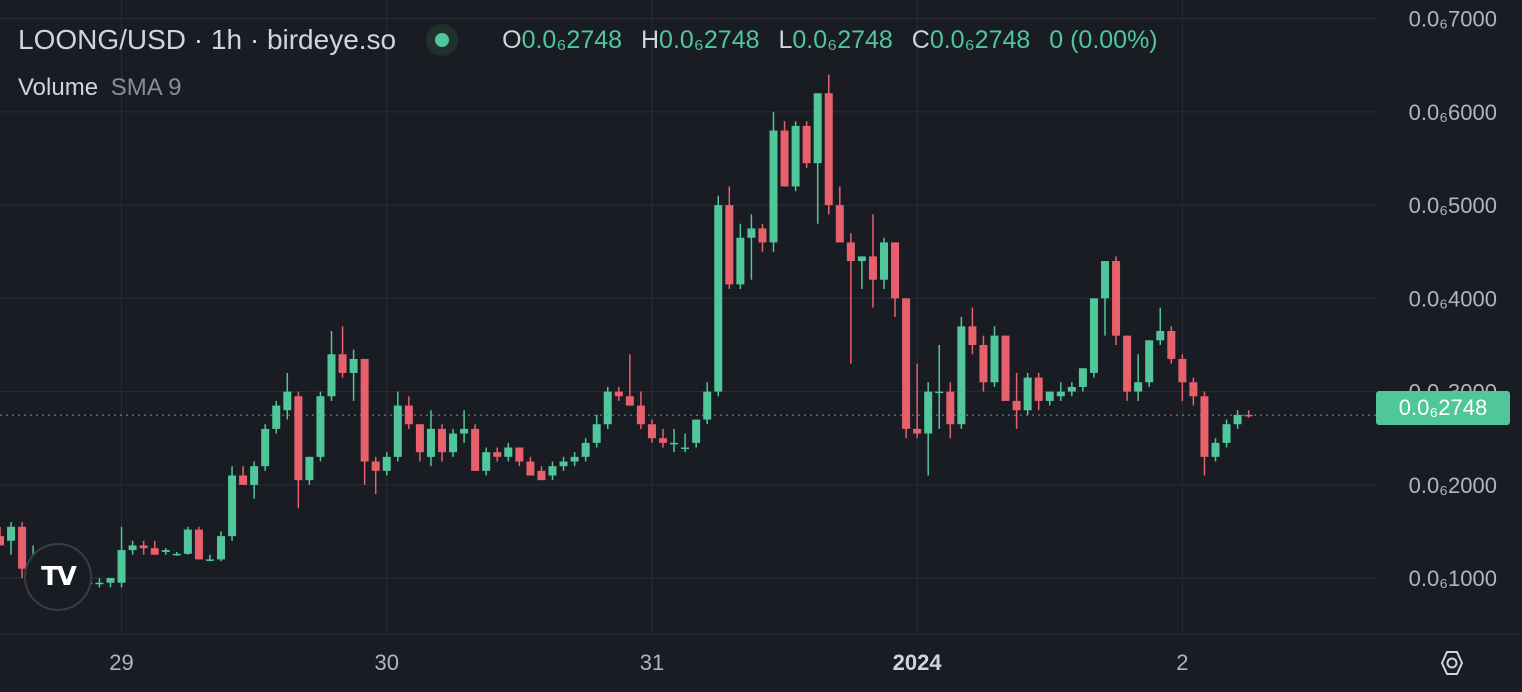  Describe the element at coordinates (58, 577) in the screenshot. I see `tradingview-logo: TV` at that location.